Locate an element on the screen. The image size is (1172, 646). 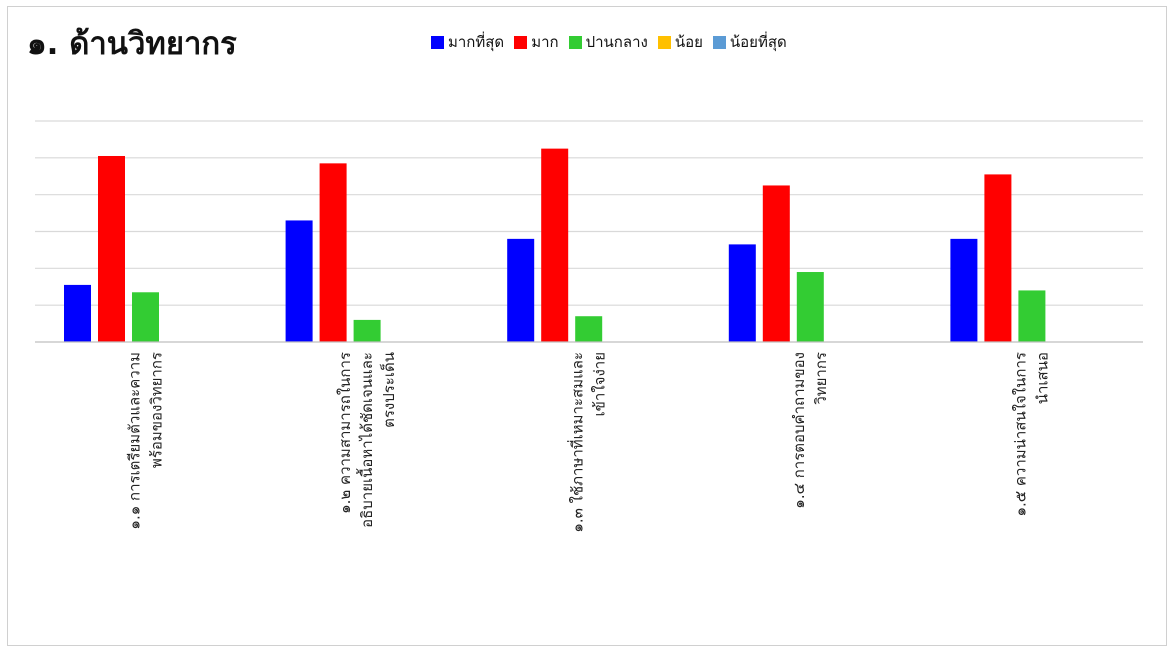
legend-item: น้อยที่สุด is located at coordinates (749, 42).